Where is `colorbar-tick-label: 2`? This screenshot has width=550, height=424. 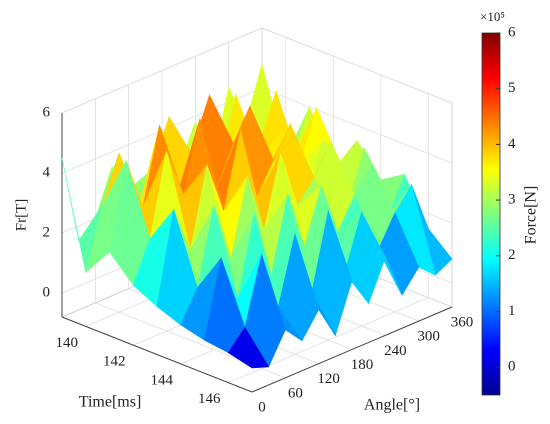
colorbar-tick-label: 2 is located at coordinates (512, 255).